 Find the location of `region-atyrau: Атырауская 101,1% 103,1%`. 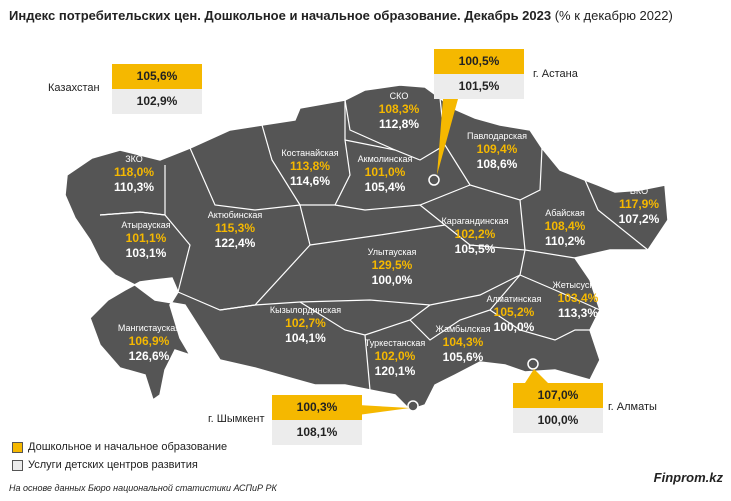

region-atyrau: Атырауская 101,1% 103,1% is located at coordinates (146, 240).